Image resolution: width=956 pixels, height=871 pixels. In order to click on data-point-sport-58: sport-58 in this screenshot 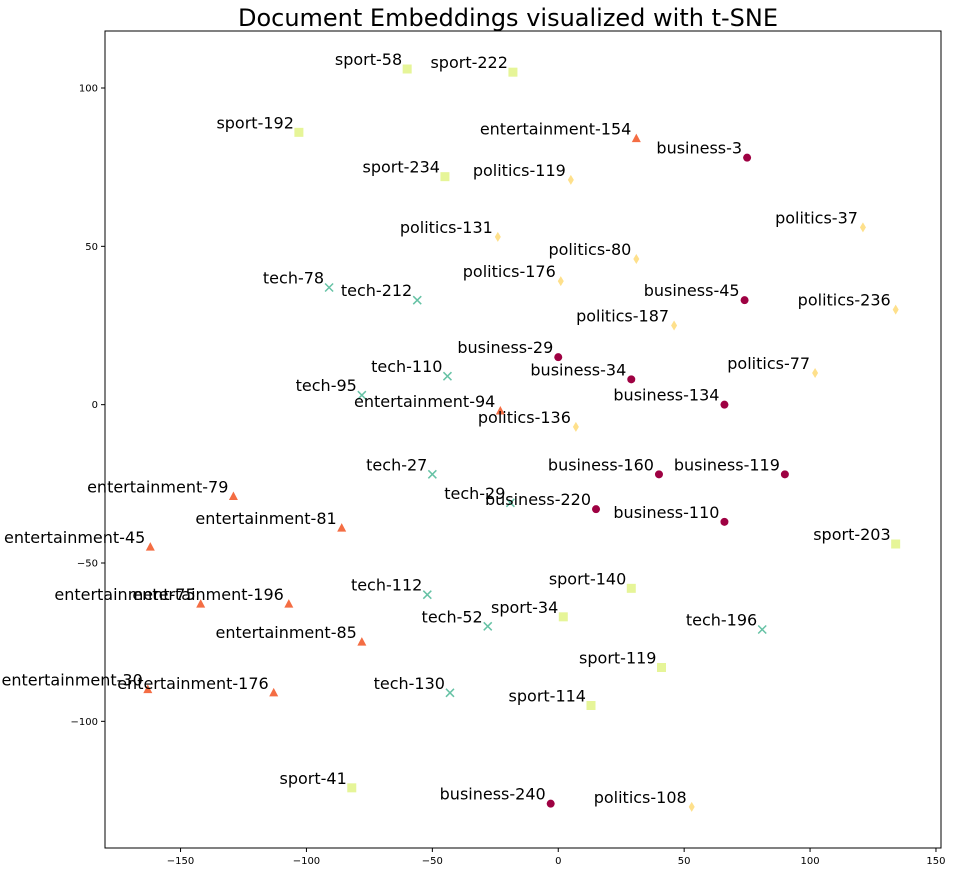, I will do `click(373, 62)`.